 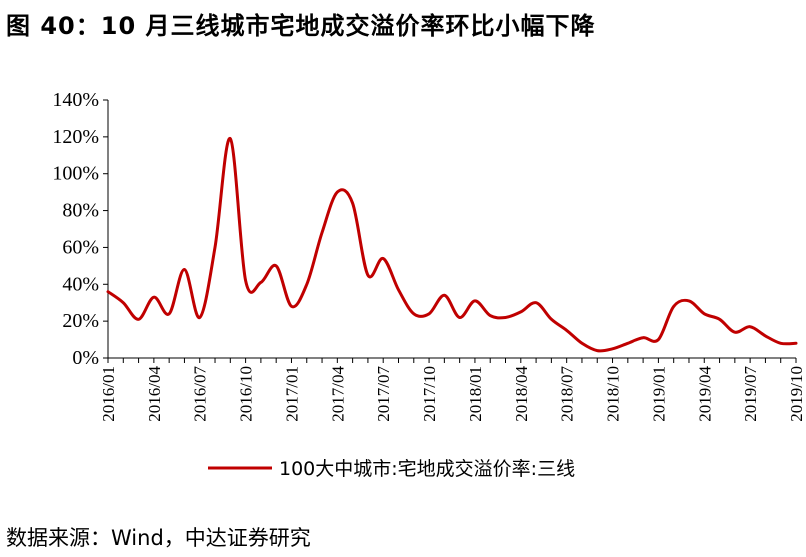 I want to click on x-tick-label: 2018/04, so click(x=521, y=394).